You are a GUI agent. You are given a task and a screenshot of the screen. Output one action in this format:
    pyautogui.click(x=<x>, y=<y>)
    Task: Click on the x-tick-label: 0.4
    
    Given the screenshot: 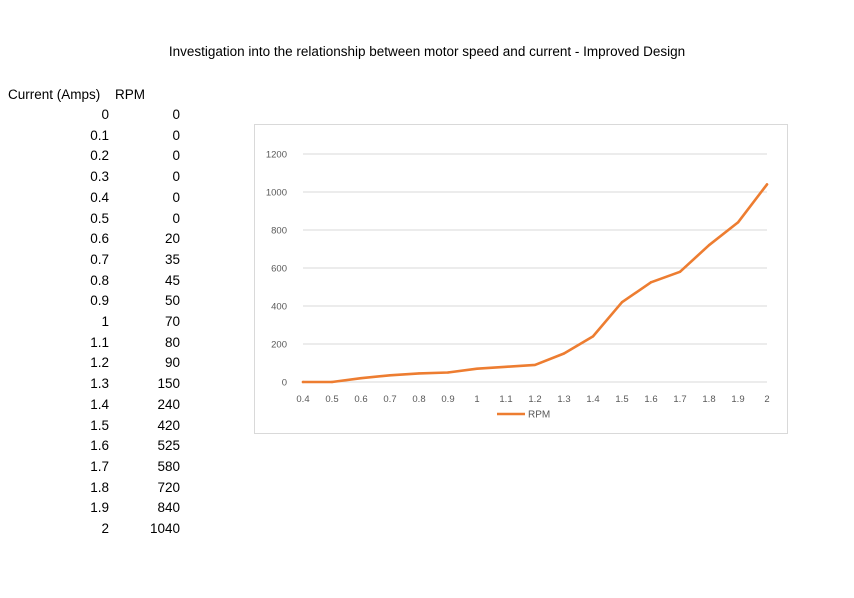 What is the action you would take?
    pyautogui.click(x=302, y=399)
    